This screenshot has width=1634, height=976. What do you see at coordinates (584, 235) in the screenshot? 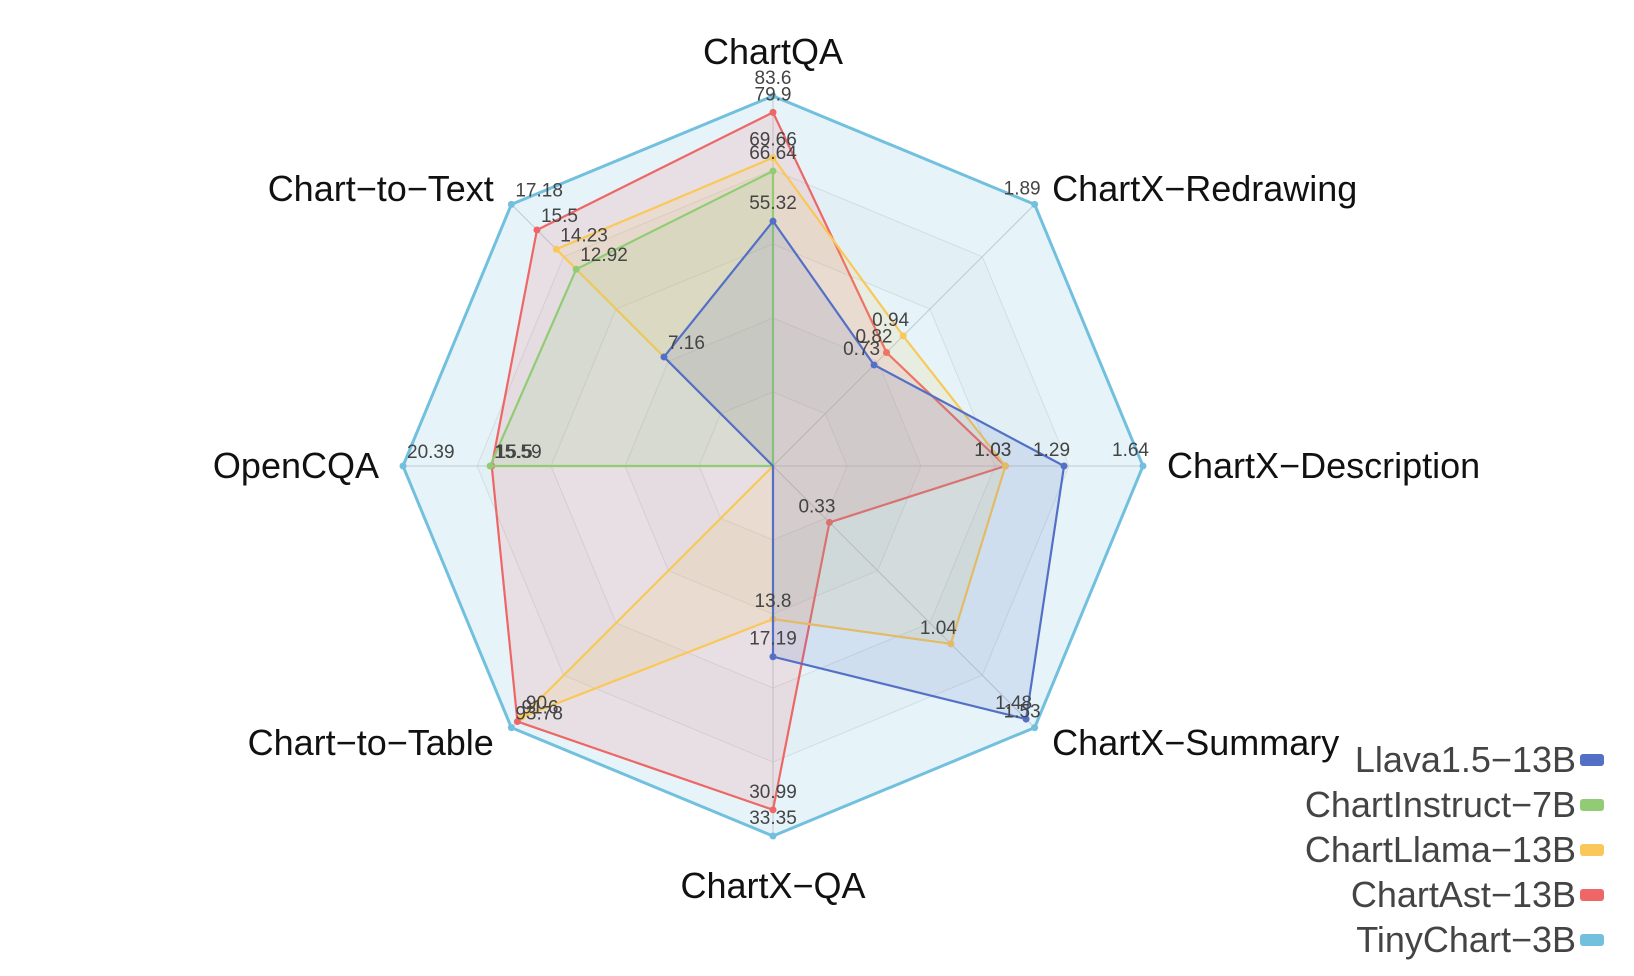
I see `value-label: 14.23` at bounding box center [584, 235].